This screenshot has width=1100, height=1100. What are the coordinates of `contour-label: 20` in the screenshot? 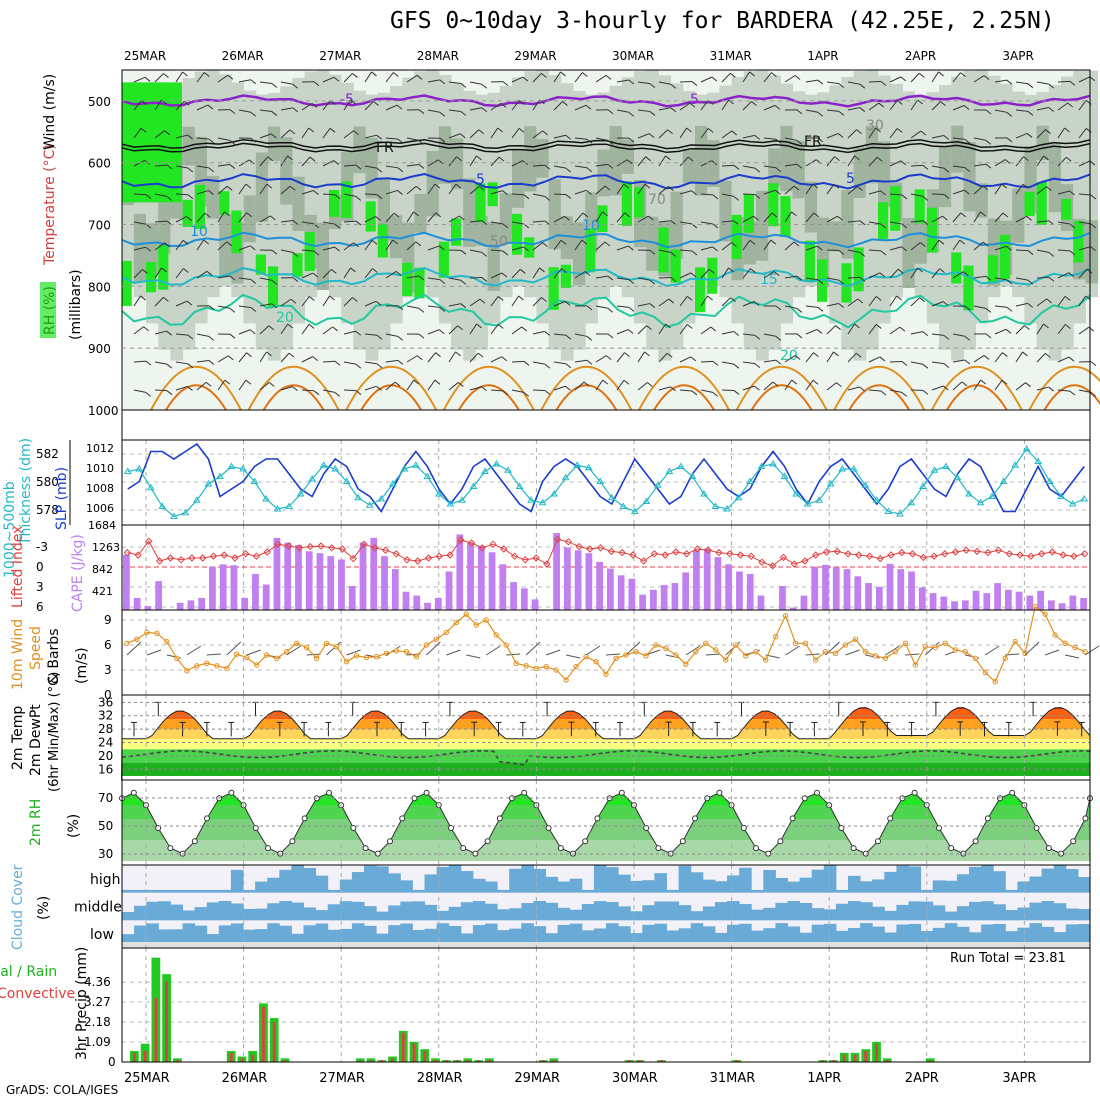 It's located at (285, 318).